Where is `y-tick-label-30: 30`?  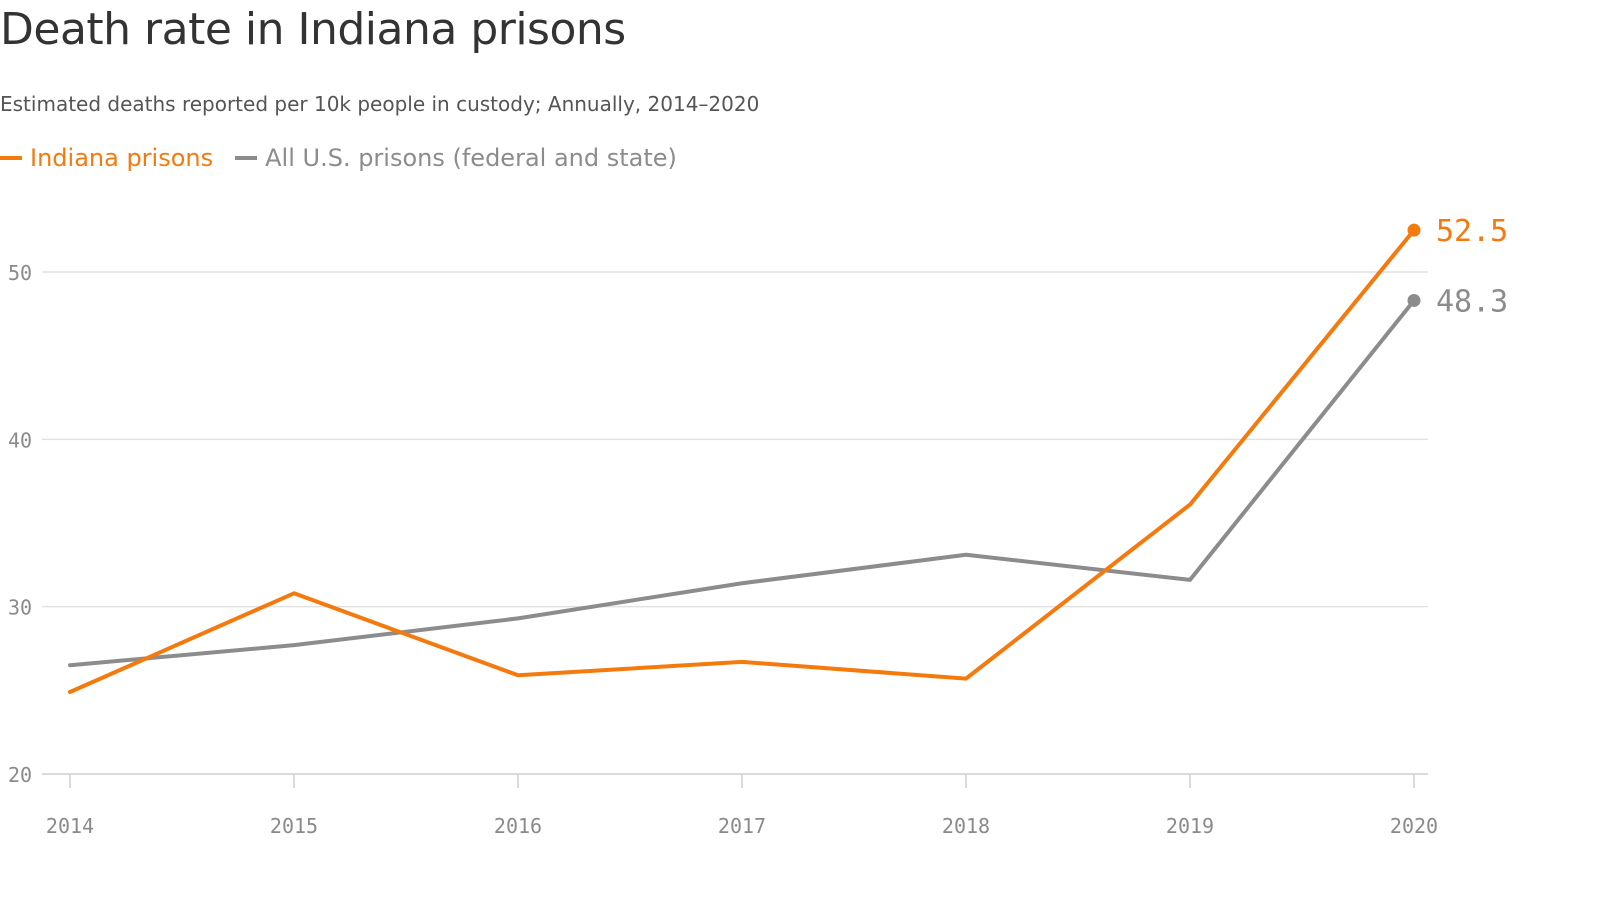
y-tick-label-30: 30 is located at coordinates (20, 608).